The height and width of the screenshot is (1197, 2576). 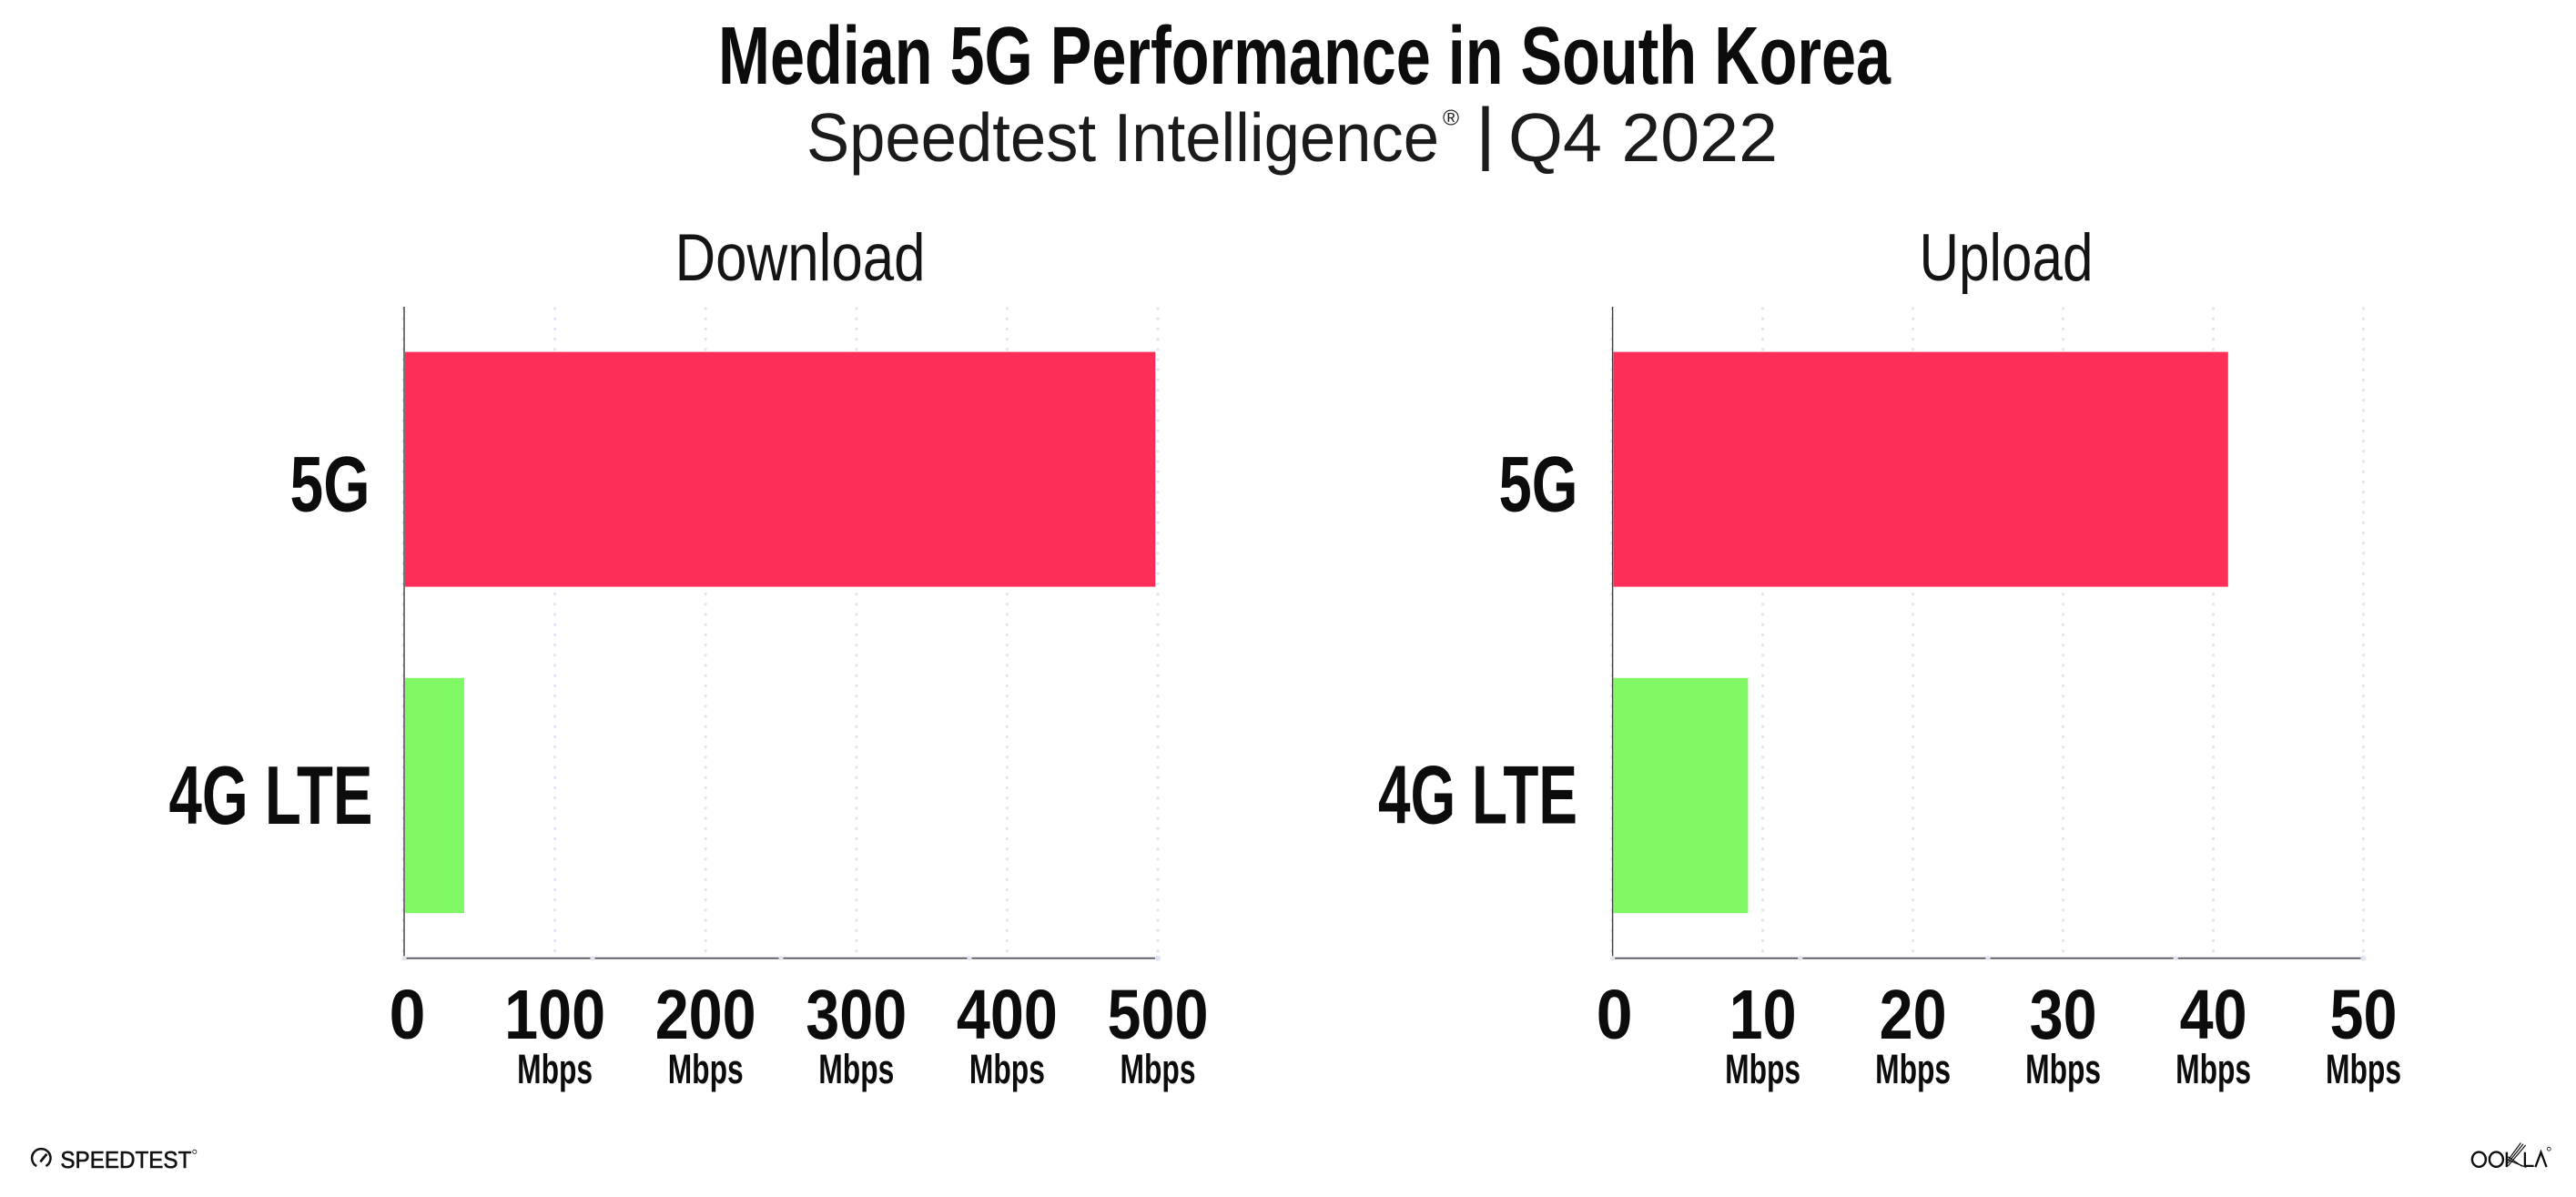 I want to click on svg-text: 50, so click(x=2364, y=1015).